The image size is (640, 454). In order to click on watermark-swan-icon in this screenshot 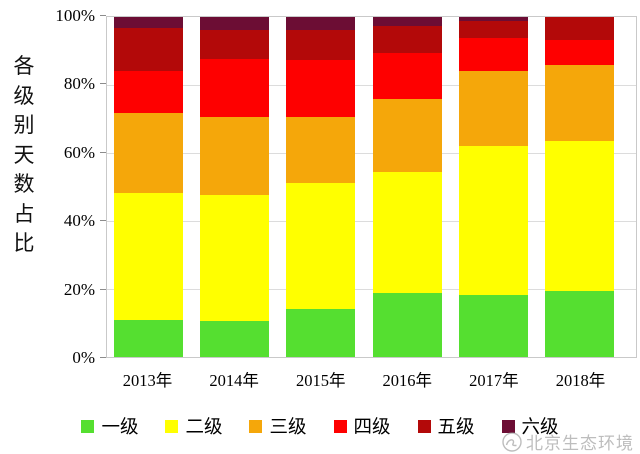, I will do `click(512, 441)`.